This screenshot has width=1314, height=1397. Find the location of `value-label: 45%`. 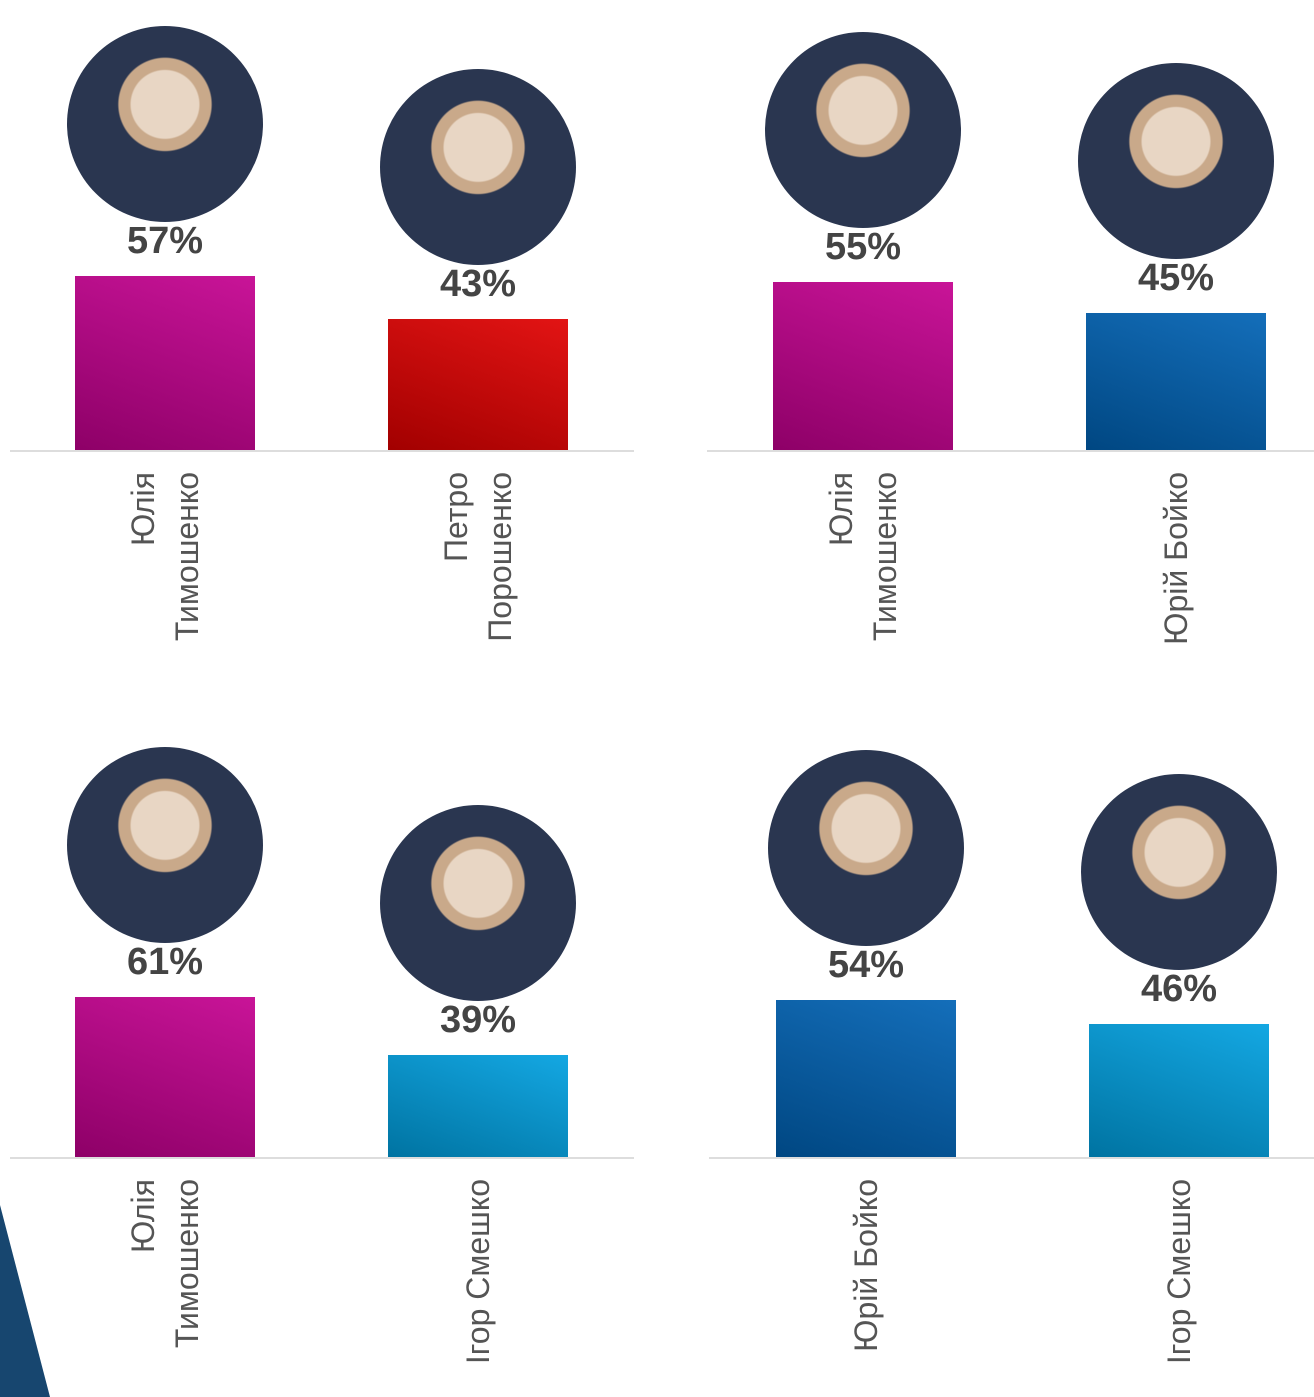

value-label: 45% is located at coordinates (1176, 277).